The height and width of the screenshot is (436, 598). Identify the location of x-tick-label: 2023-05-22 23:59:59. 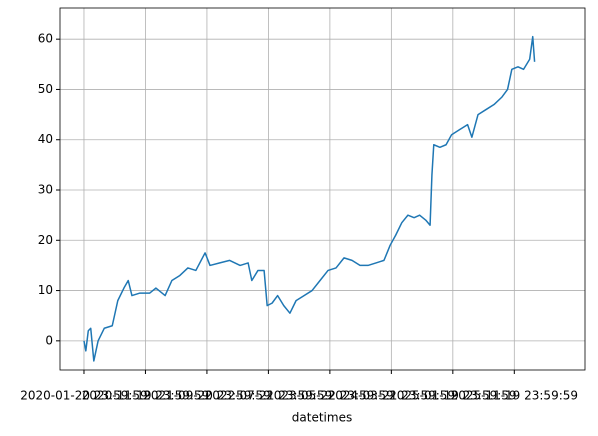
(329, 396).